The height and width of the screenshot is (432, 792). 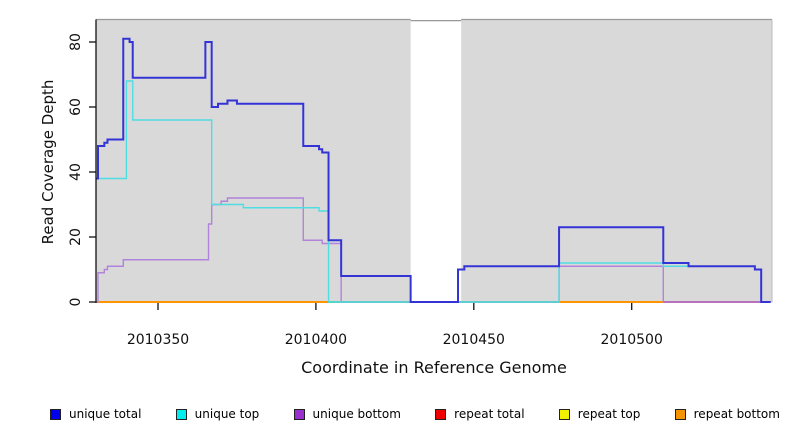 What do you see at coordinates (474, 340) in the screenshot?
I see `x-tick-label: 2010450` at bounding box center [474, 340].